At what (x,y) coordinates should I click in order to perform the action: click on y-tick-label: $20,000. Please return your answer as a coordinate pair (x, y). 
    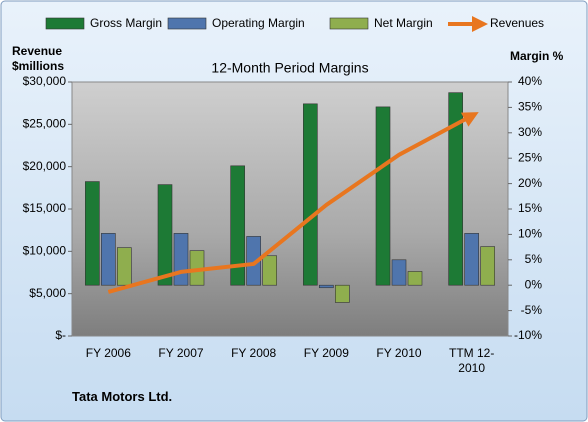
    Looking at the image, I should click on (45, 166).